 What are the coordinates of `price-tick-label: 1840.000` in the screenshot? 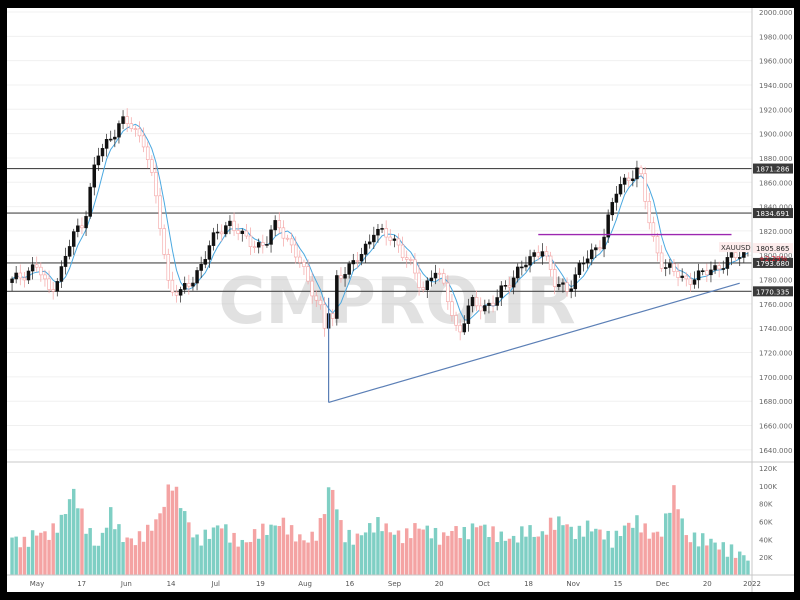 It's located at (775, 208).